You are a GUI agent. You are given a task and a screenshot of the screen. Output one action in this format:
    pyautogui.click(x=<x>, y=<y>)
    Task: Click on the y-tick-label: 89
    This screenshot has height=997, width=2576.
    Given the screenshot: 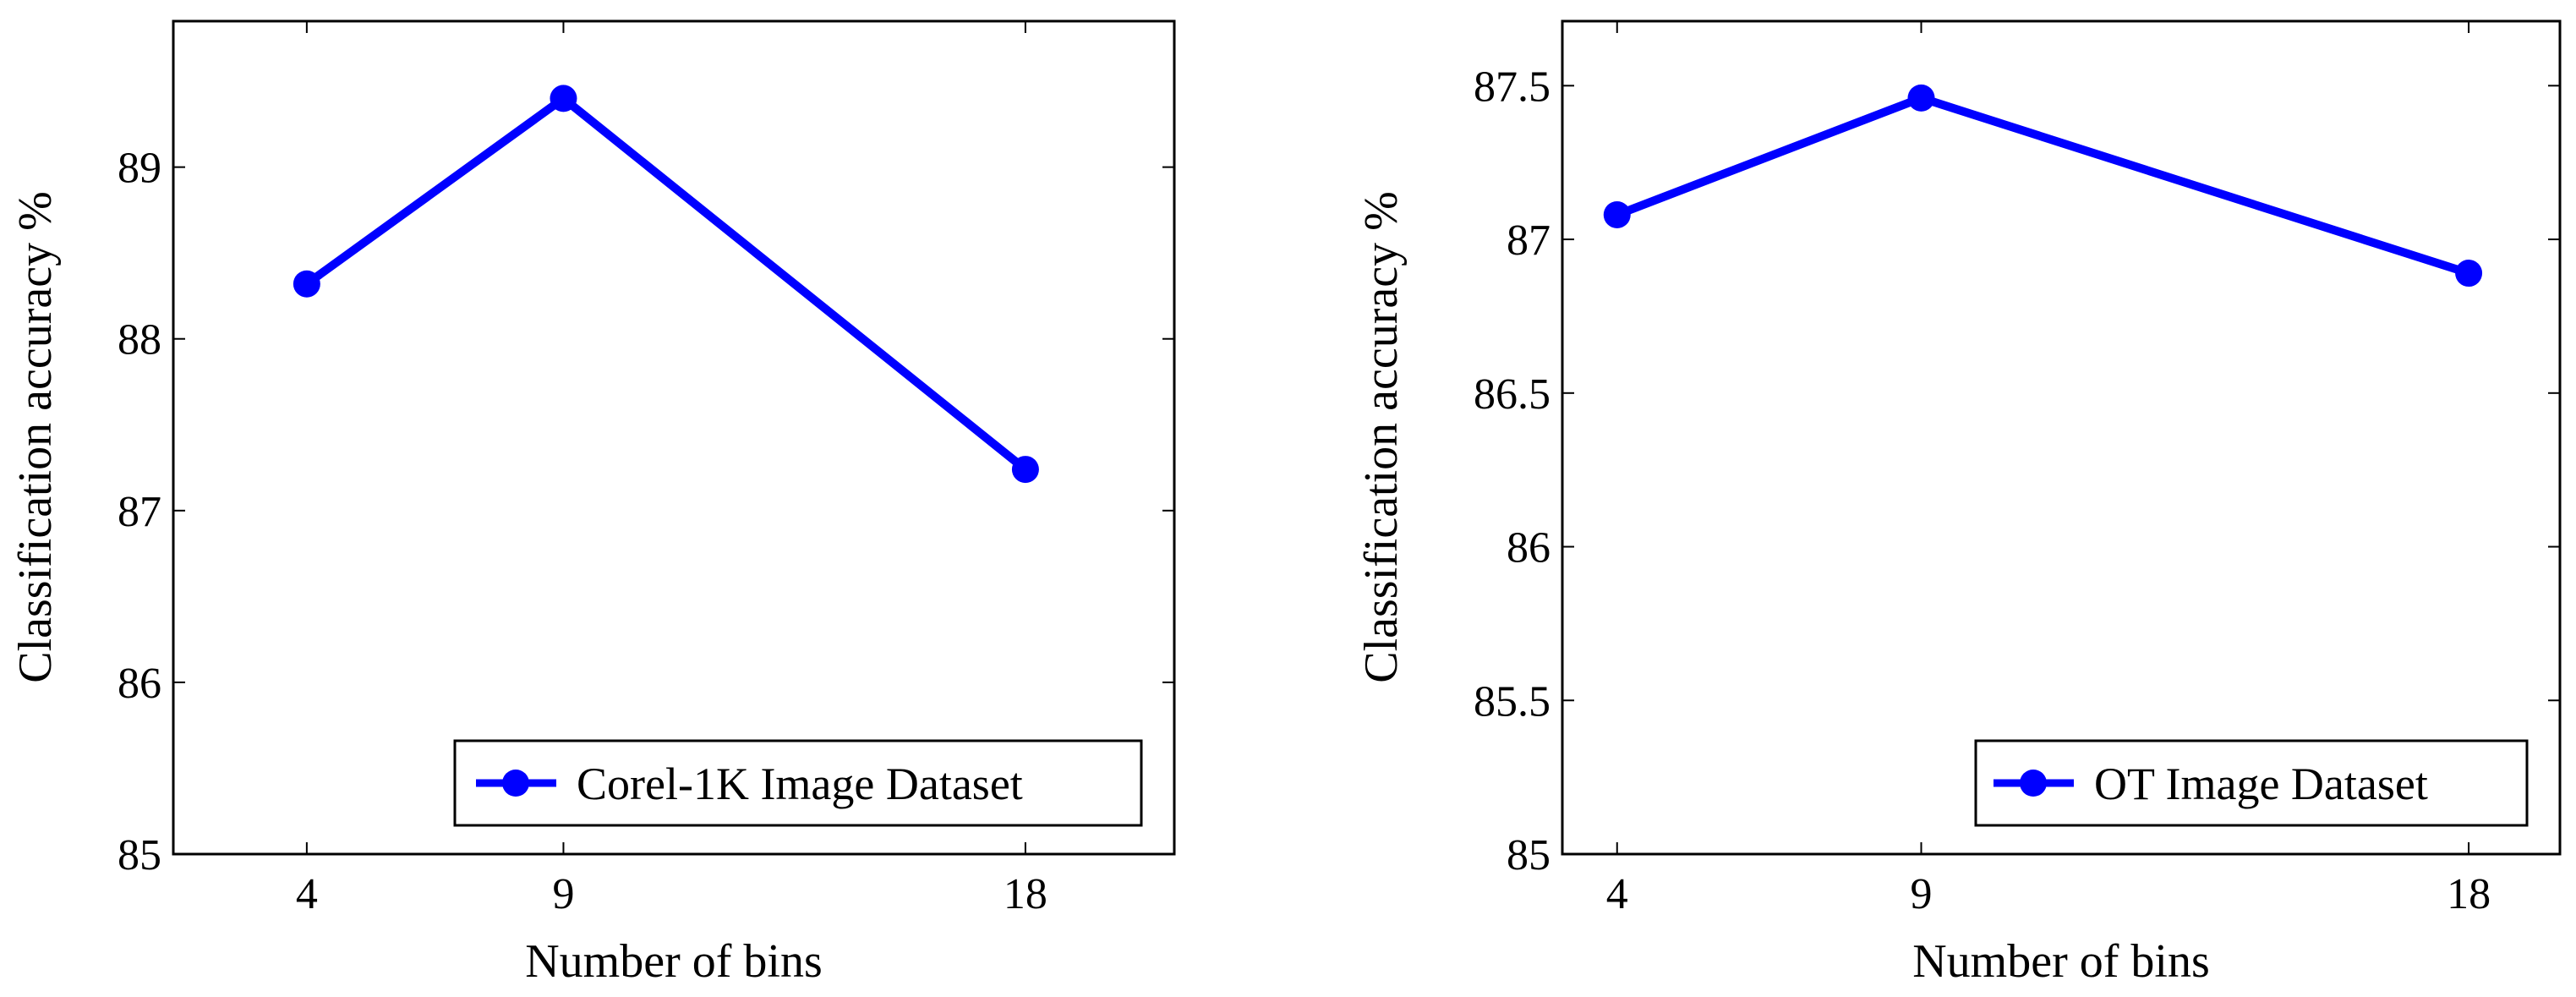 What is the action you would take?
    pyautogui.click(x=140, y=169)
    